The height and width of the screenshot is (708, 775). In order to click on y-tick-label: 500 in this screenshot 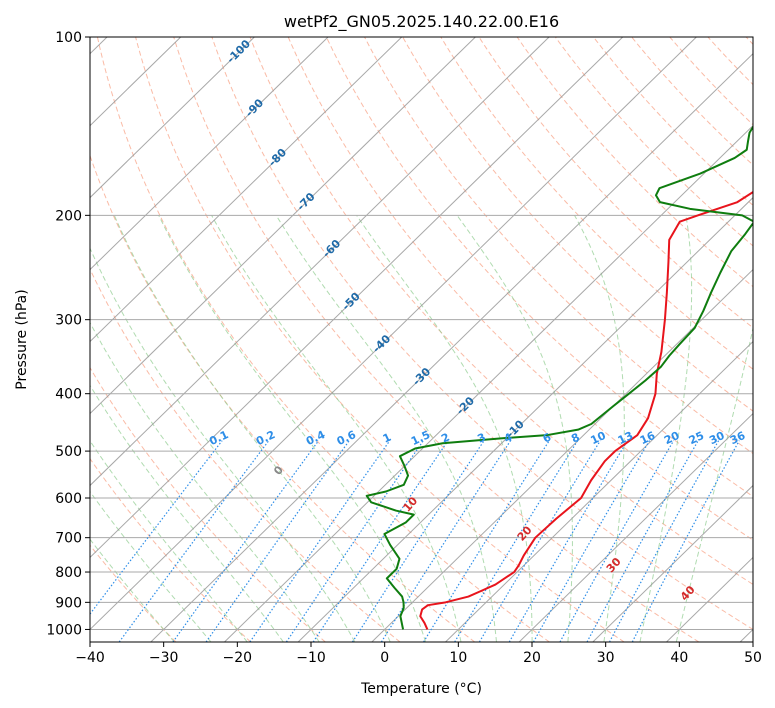, I will do `click(68, 452)`.